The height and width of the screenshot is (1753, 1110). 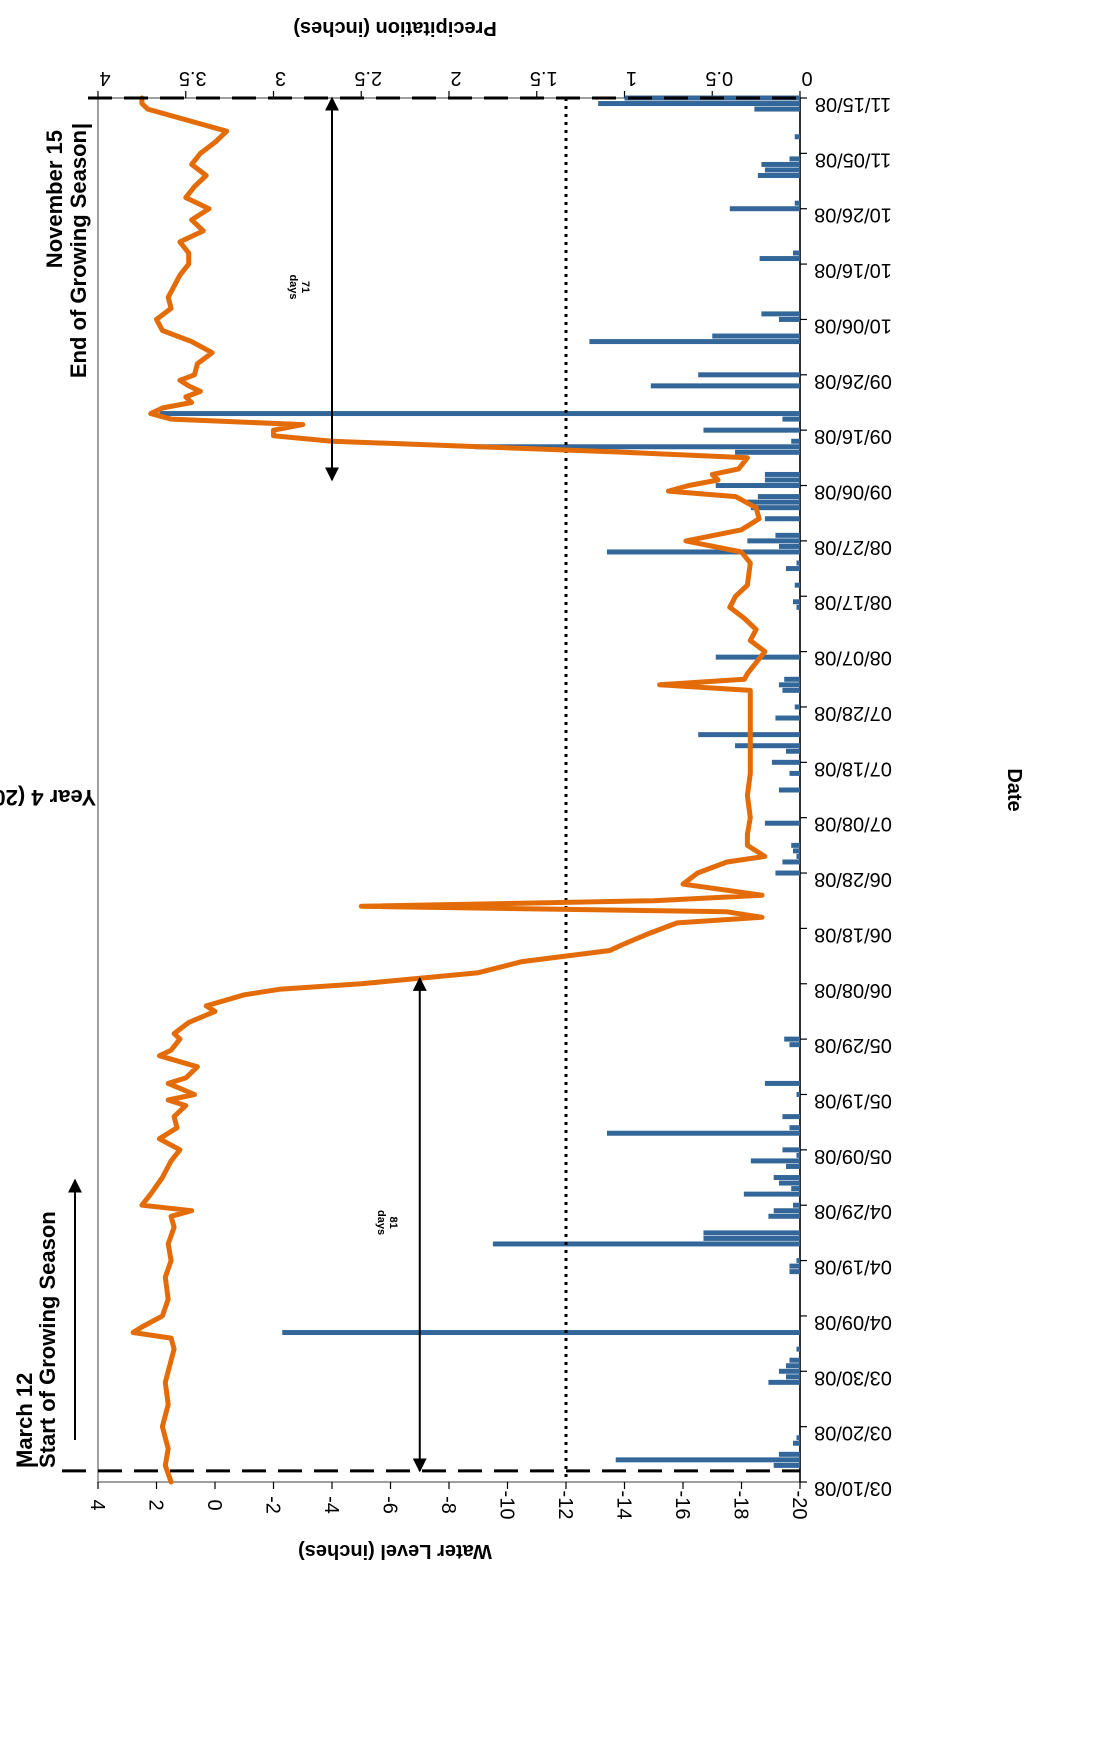 What do you see at coordinates (381, 1222) in the screenshot?
I see `span1-unit: days` at bounding box center [381, 1222].